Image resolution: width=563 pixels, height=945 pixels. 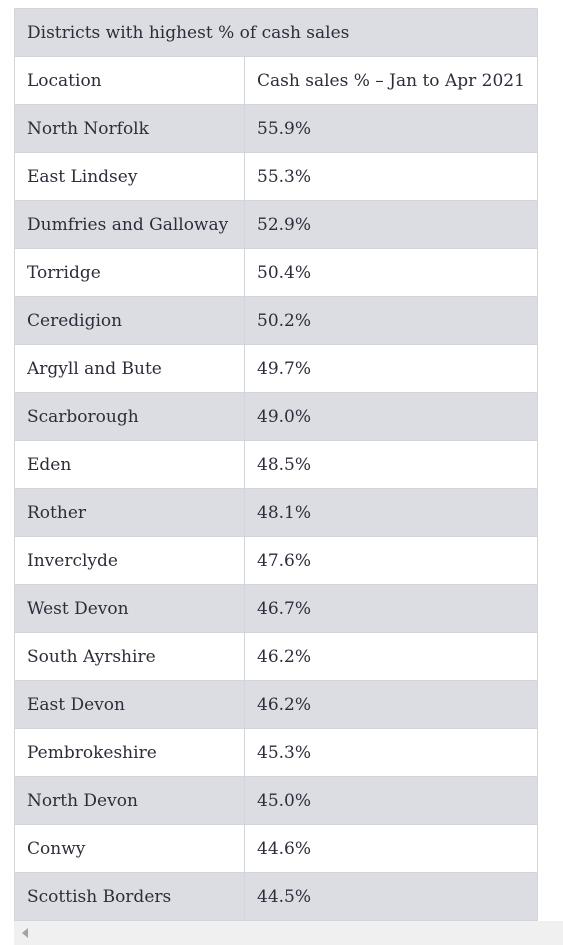 I want to click on location-cell: Scottish Borders, so click(x=129, y=896).